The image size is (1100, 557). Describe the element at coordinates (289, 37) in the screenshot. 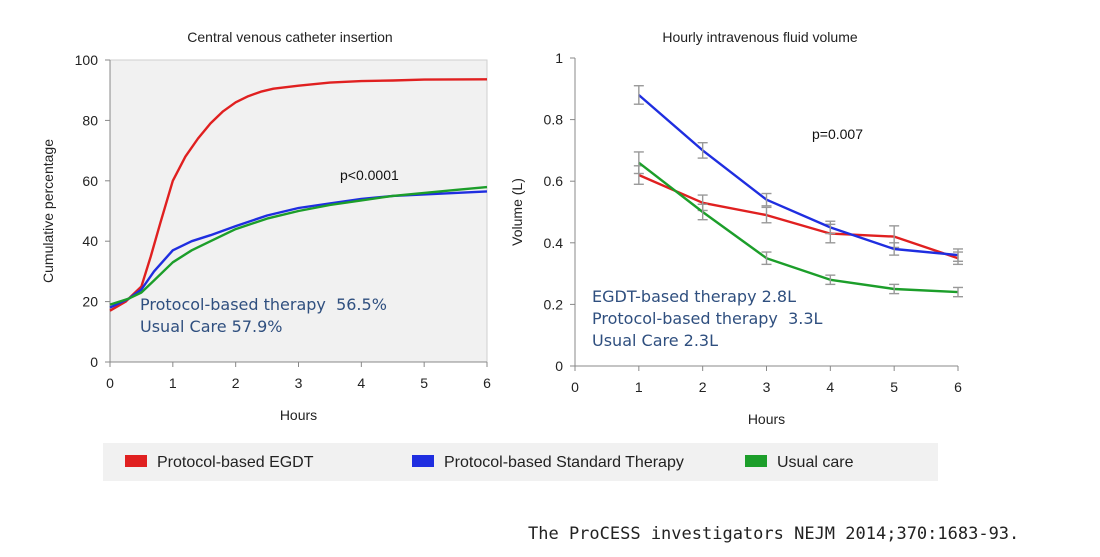

I see `chart-title: Central venous catheter insertion` at that location.